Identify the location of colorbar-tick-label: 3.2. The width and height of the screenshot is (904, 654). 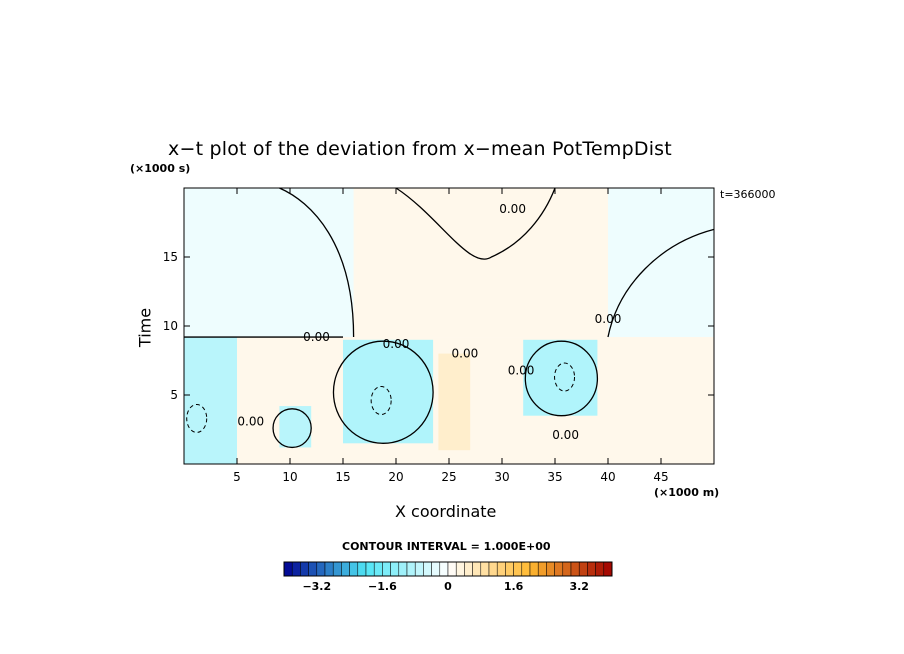
(579, 586).